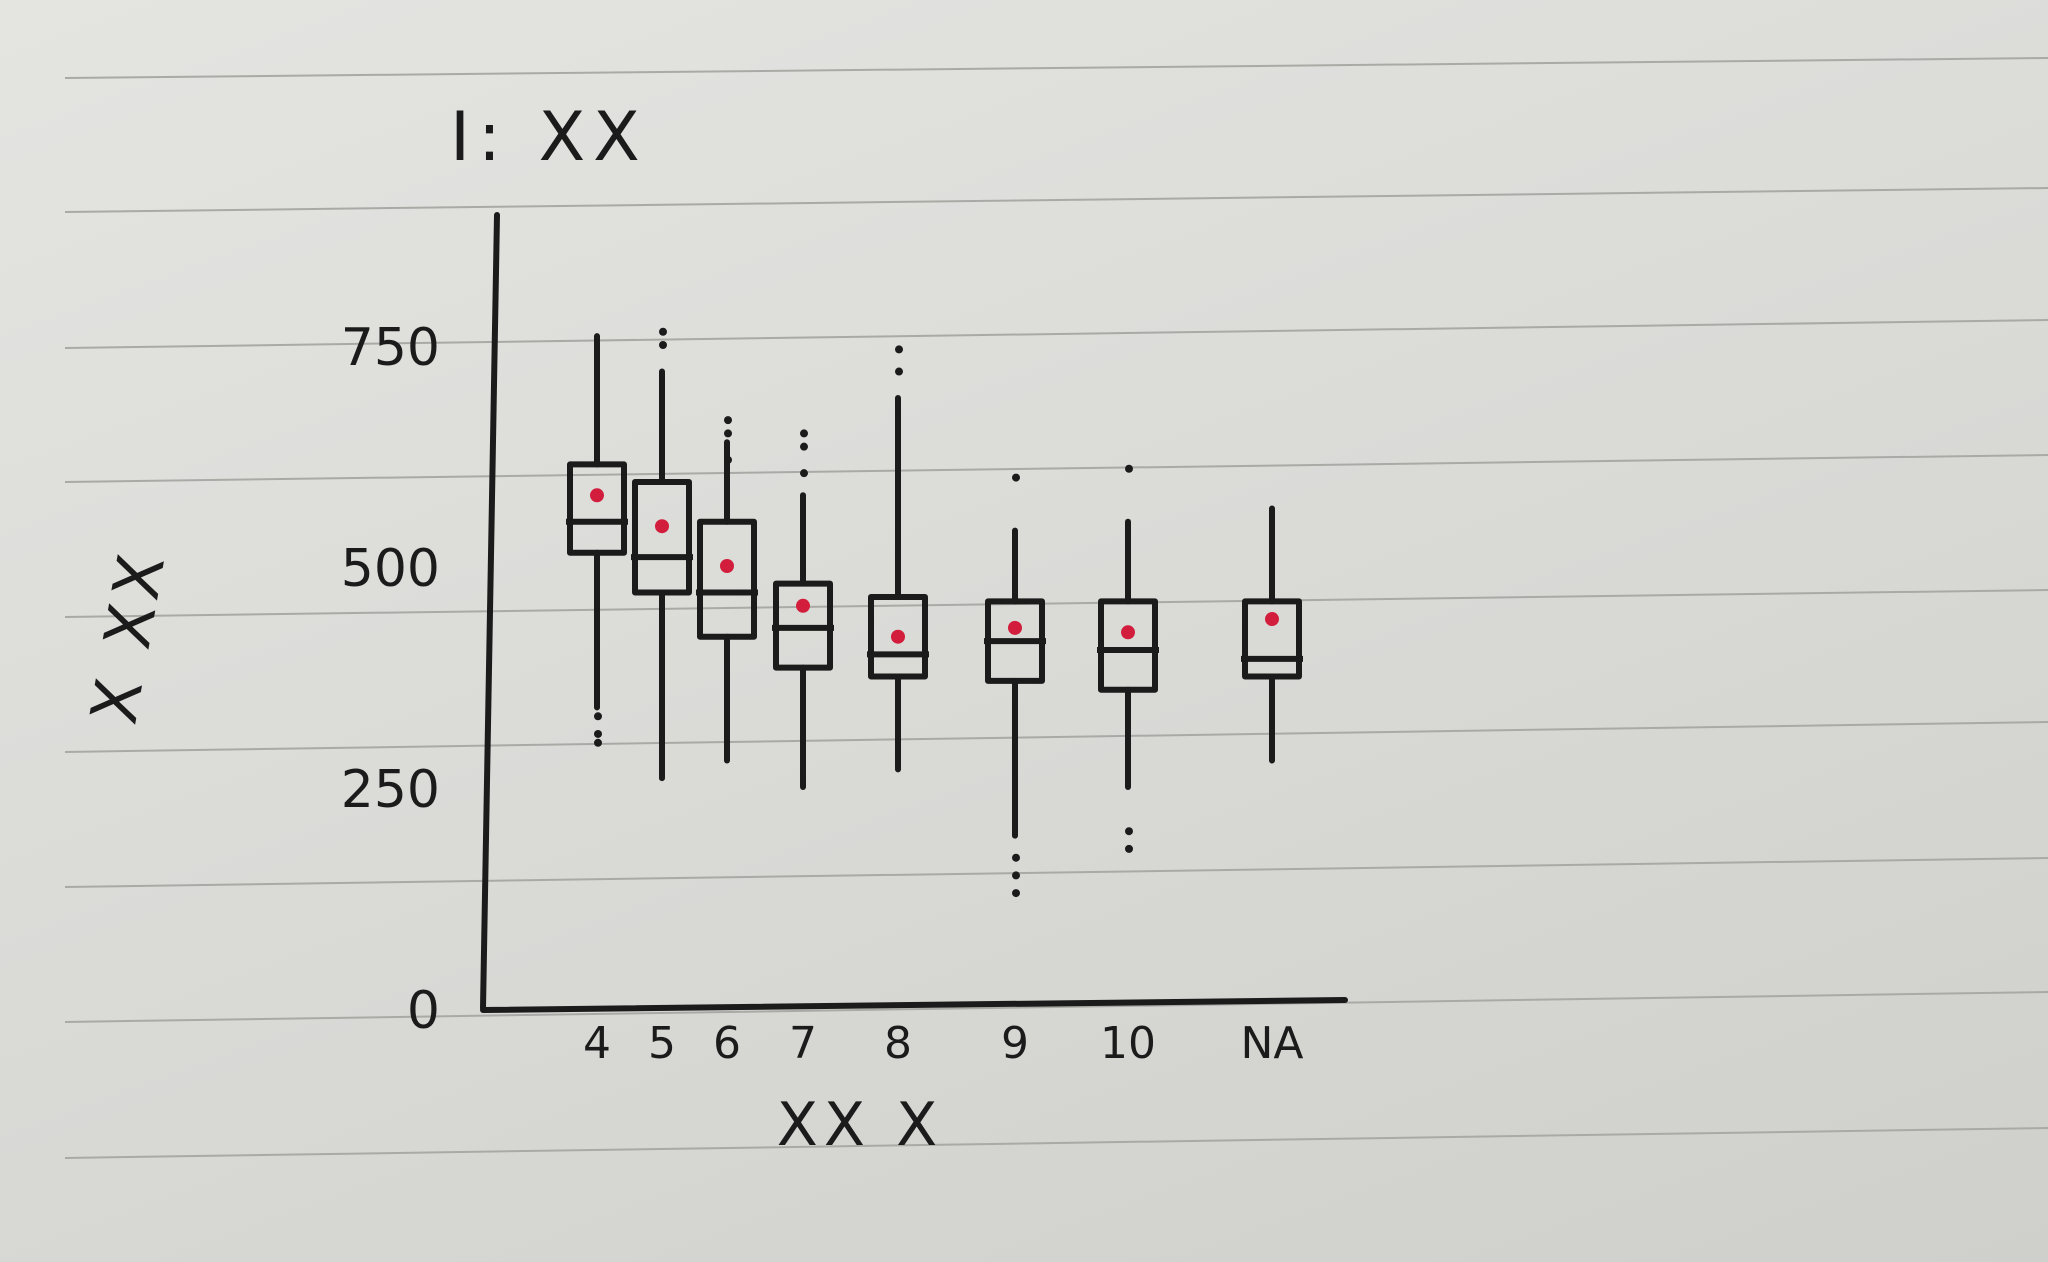  Describe the element at coordinates (390, 348) in the screenshot. I see `y-tick-label: 750` at that location.